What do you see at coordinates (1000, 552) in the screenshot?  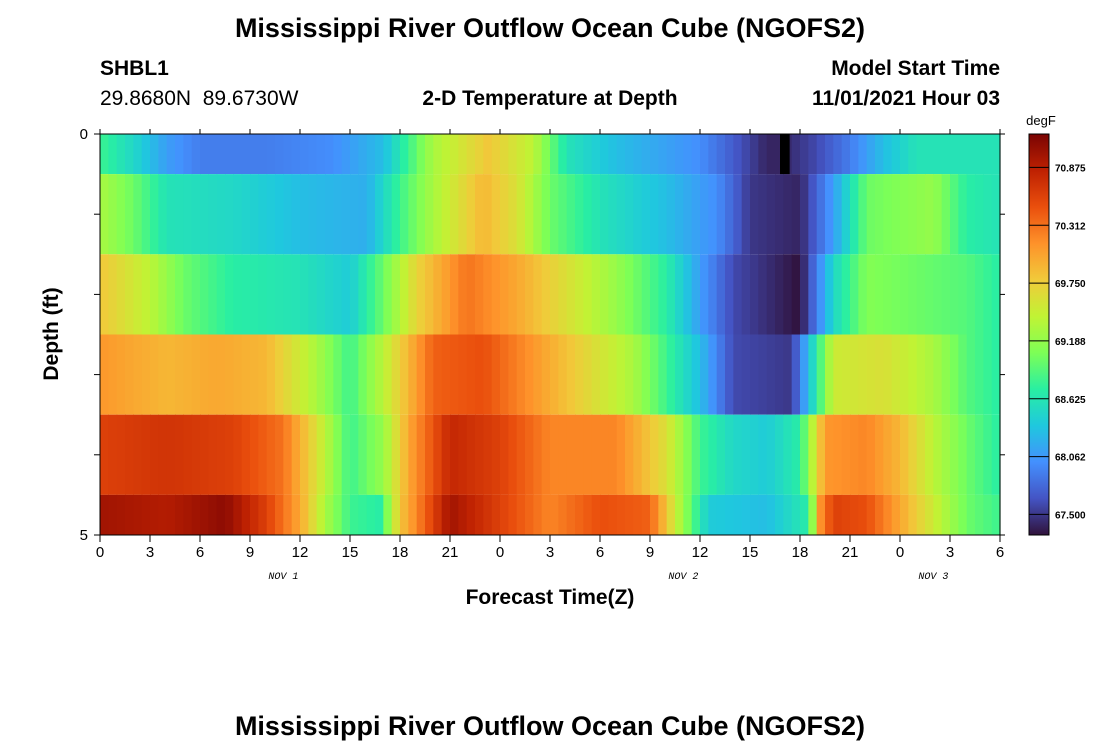 I see `x-tick-label: 6` at bounding box center [1000, 552].